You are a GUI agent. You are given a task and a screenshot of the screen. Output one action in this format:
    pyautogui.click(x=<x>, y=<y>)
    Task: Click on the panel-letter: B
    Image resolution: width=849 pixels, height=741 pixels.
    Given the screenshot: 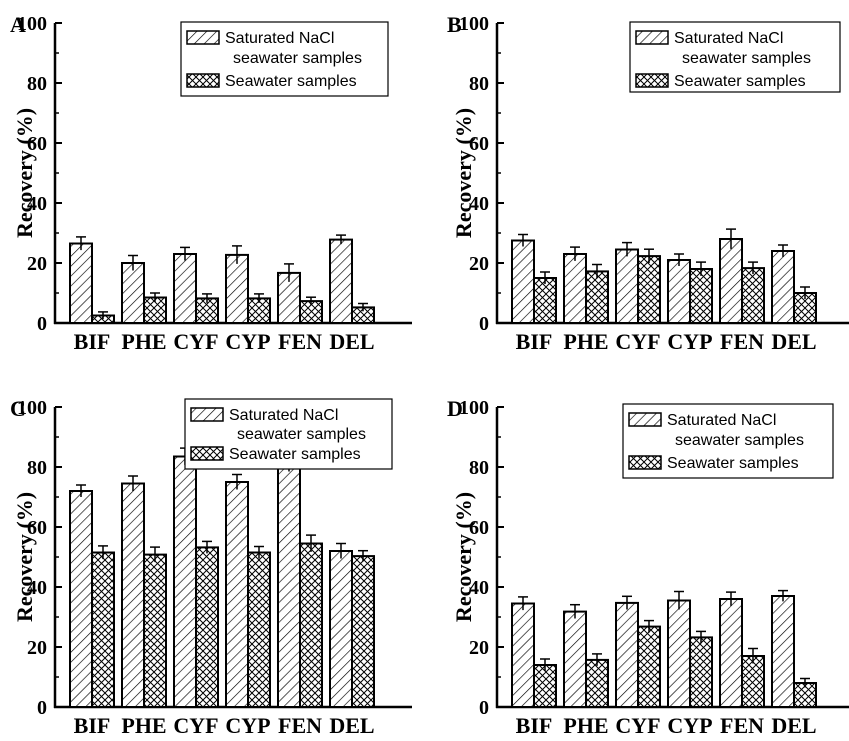 What is the action you would take?
    pyautogui.click(x=454, y=24)
    